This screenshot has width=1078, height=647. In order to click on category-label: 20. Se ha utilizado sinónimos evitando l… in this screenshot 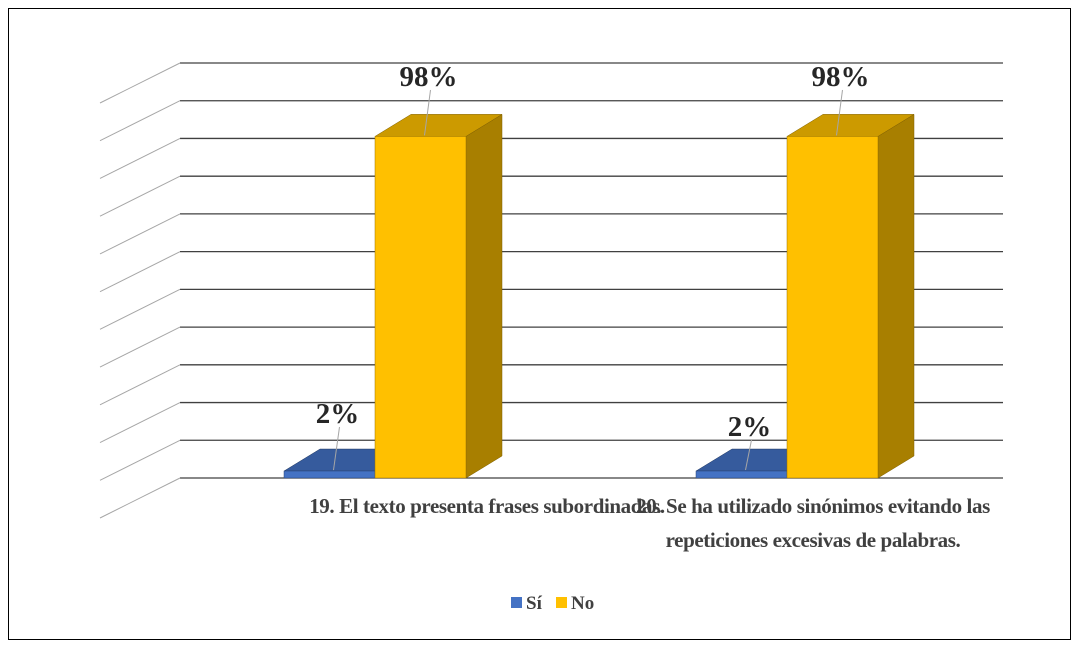, I will do `click(813, 506)`.